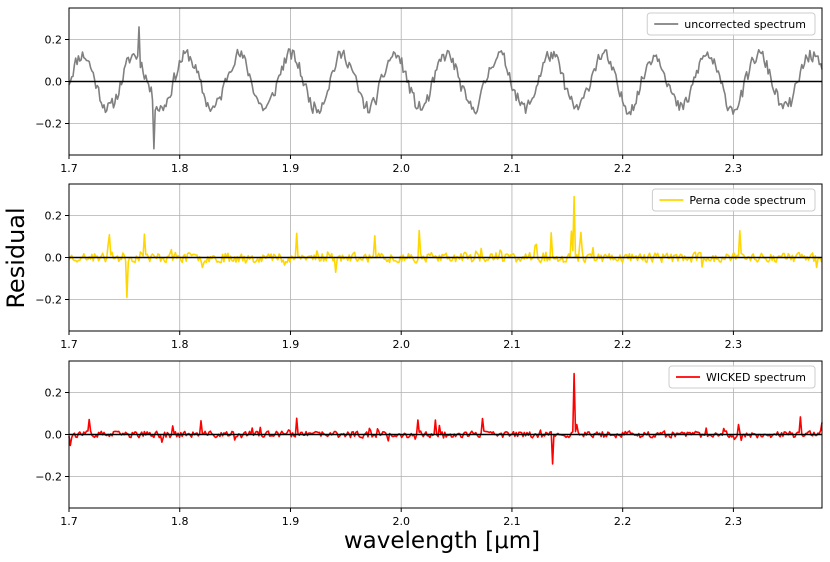 The height and width of the screenshot is (562, 830). I want to click on y-axis-label: Residual, so click(16, 257).